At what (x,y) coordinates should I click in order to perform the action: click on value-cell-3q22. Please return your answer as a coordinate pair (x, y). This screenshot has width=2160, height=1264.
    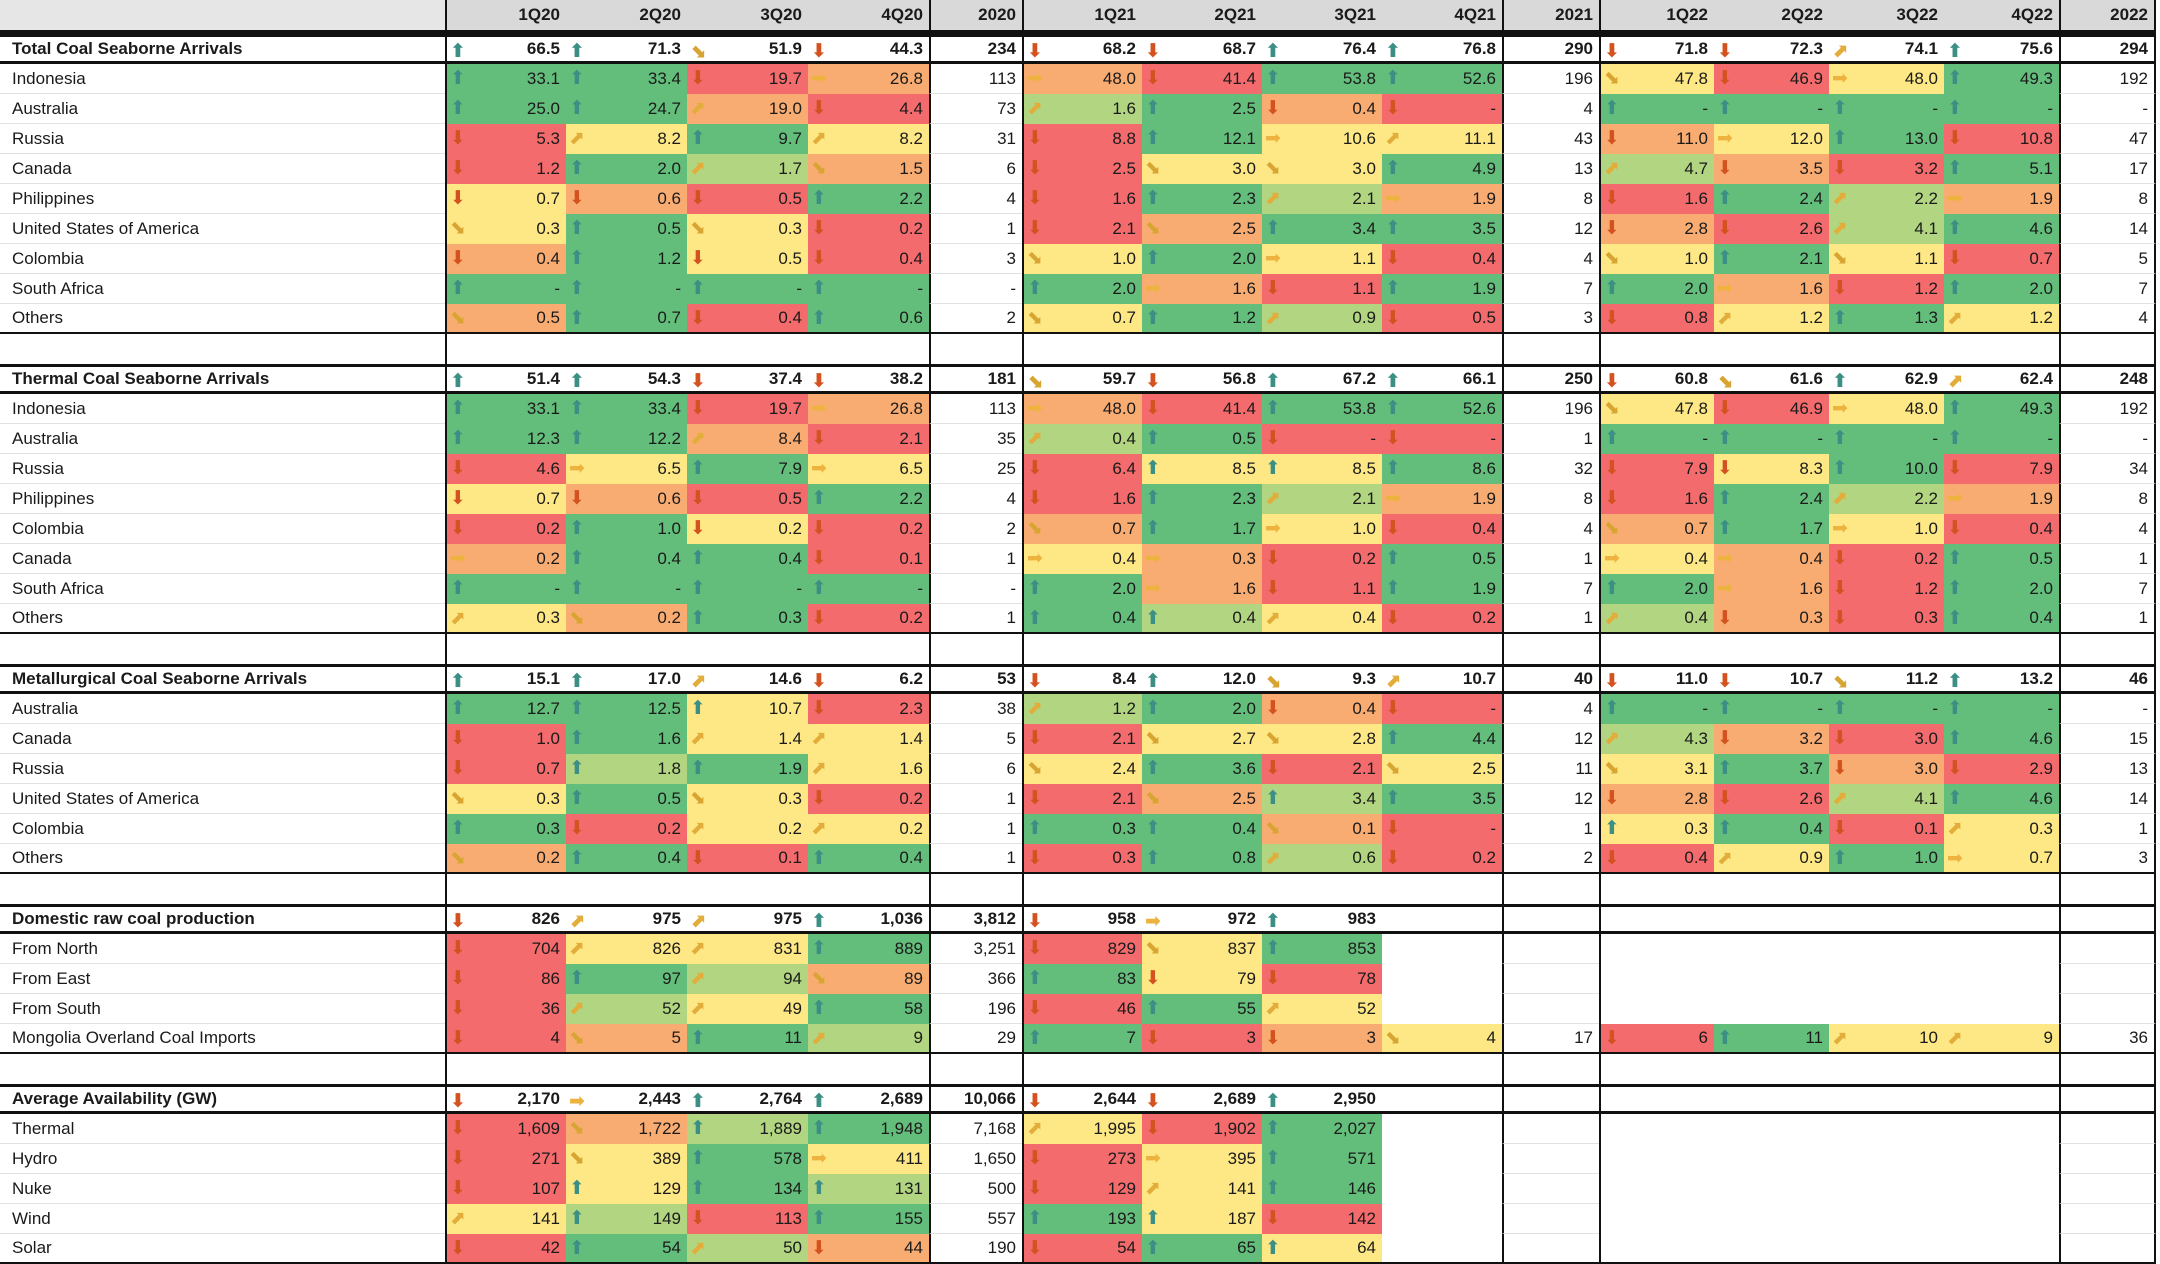
    Looking at the image, I should click on (1886, 1129).